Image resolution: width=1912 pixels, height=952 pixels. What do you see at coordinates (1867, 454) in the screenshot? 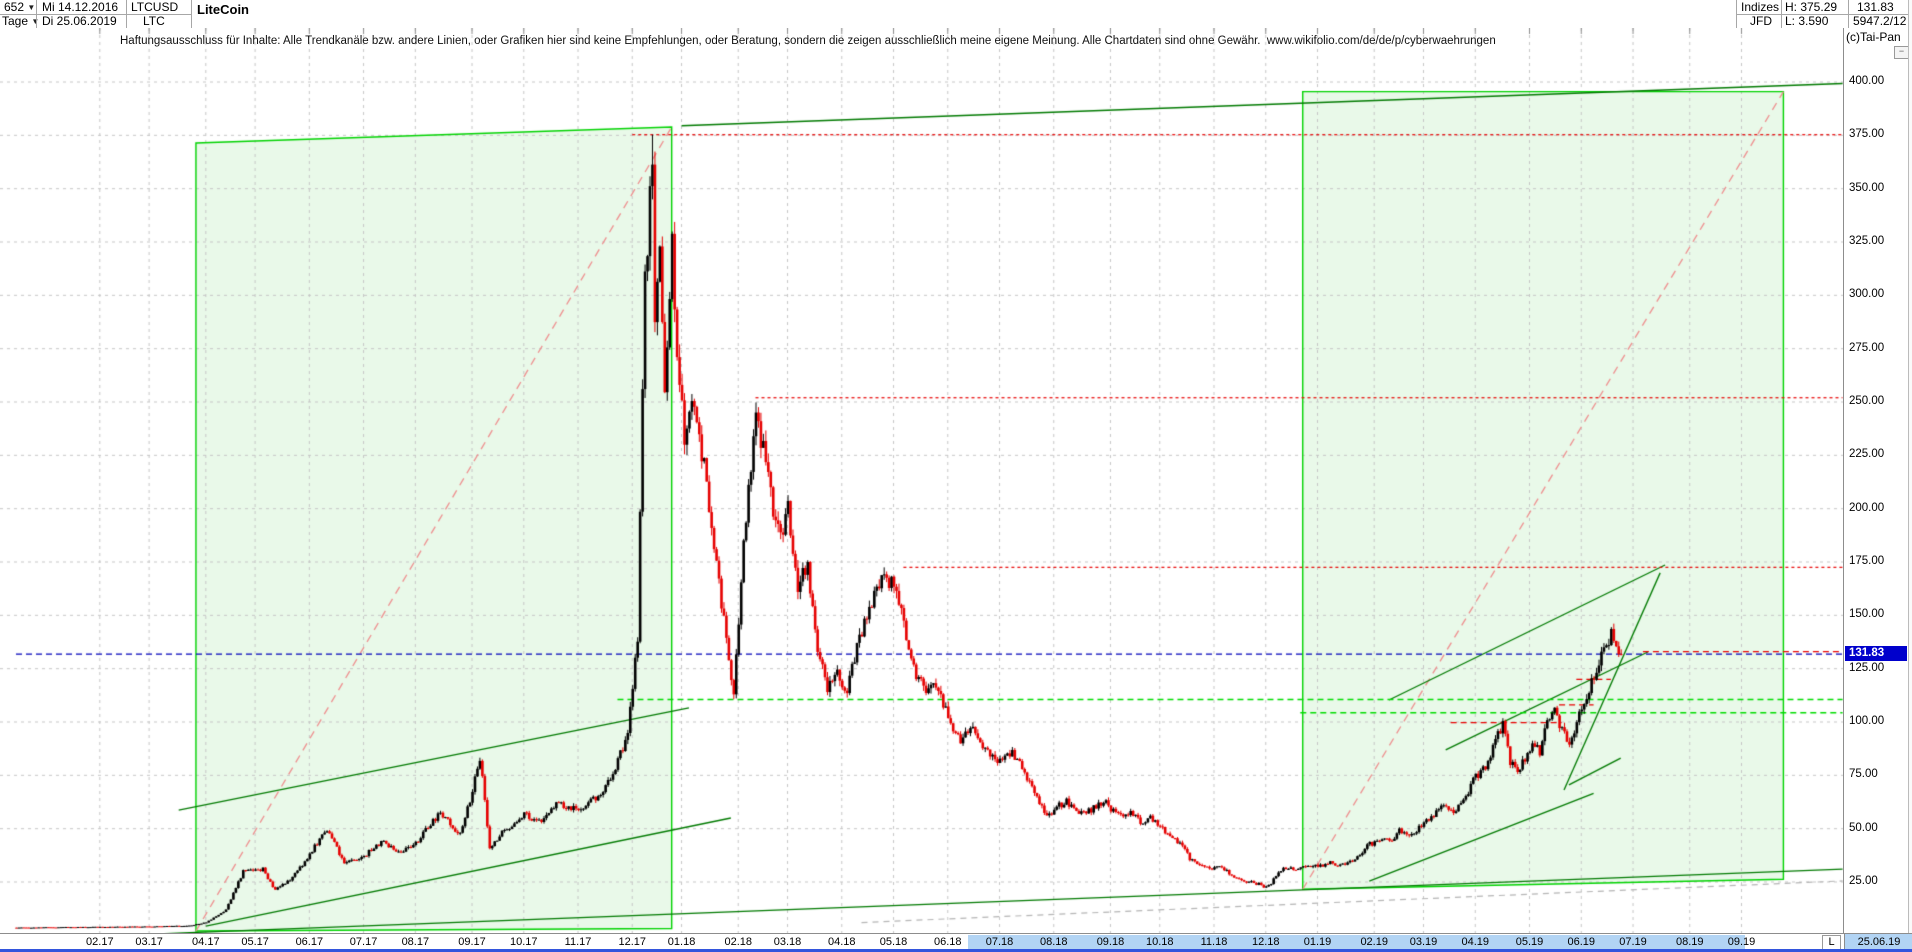
I see `price-tick-label: 225.00` at bounding box center [1867, 454].